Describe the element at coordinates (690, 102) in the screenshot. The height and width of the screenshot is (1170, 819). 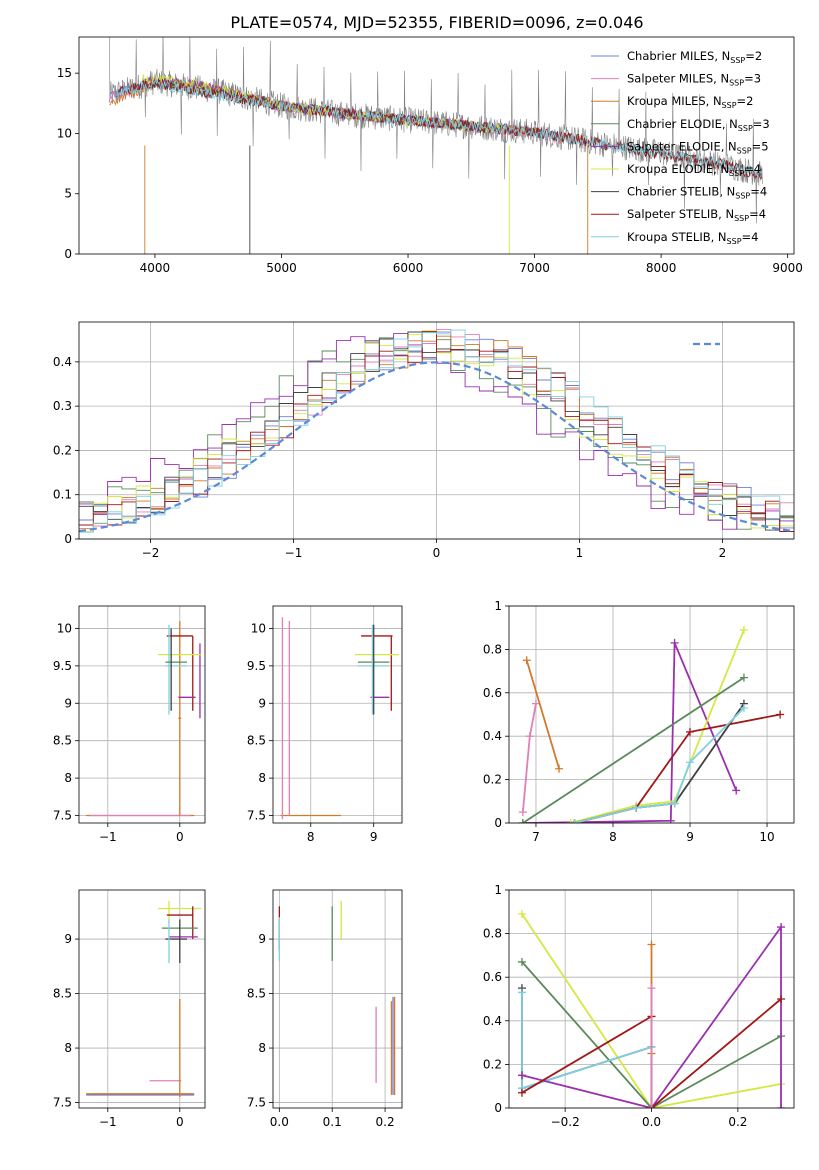
I see `legend-label: Kroupa MILES, NSSP=2` at that location.